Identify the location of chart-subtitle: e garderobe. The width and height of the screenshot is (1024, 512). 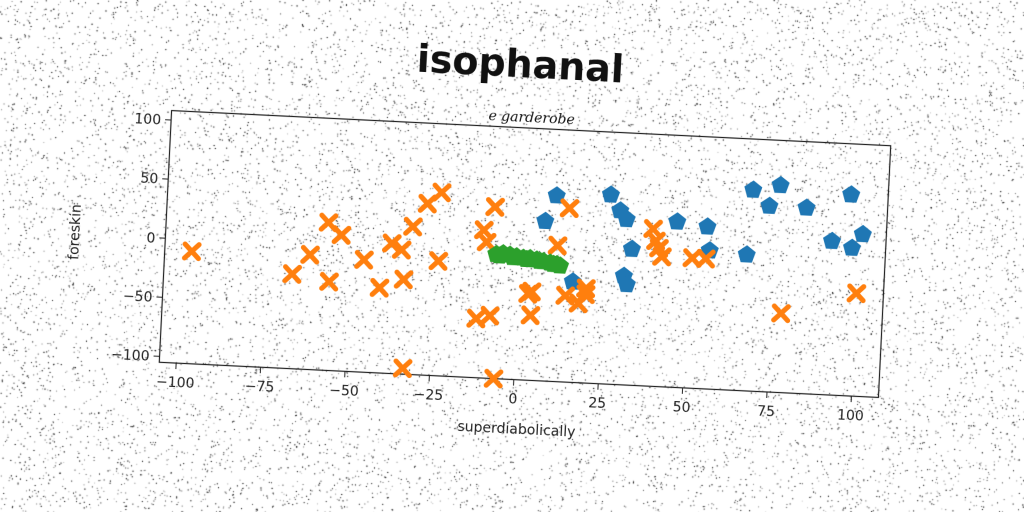
(531, 118).